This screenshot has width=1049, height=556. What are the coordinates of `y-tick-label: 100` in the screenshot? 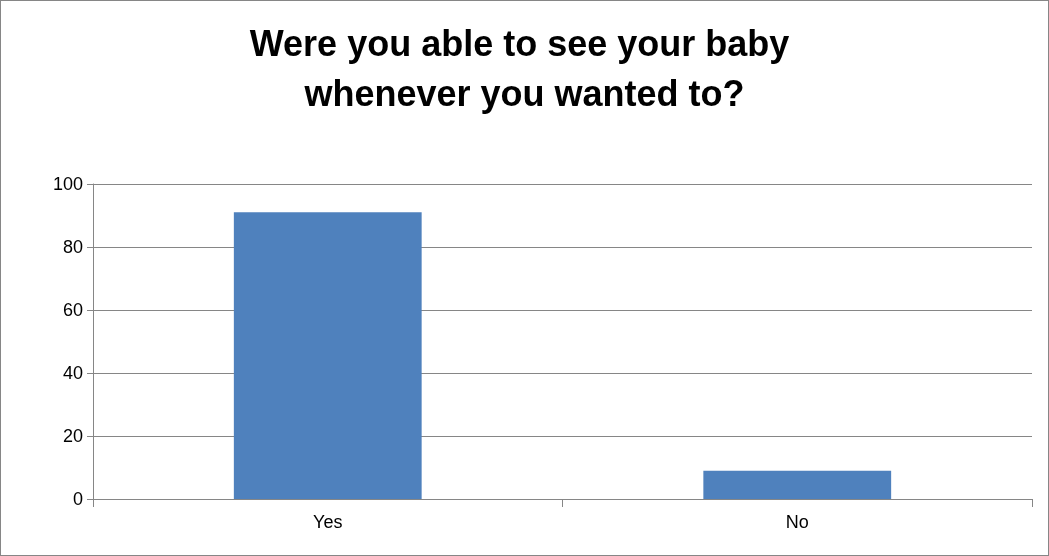 It's located at (67, 184).